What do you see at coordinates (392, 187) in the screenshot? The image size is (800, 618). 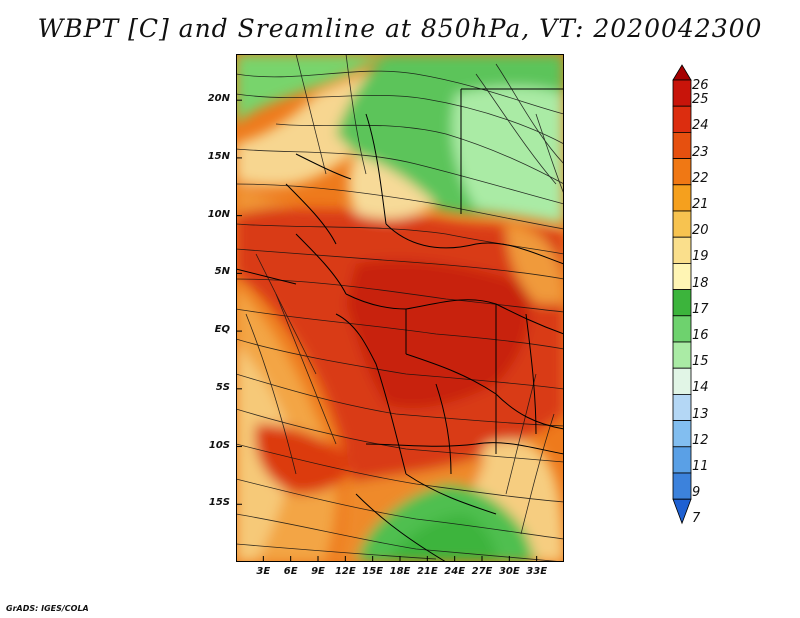 I see `north-yellow-tongue` at bounding box center [392, 187].